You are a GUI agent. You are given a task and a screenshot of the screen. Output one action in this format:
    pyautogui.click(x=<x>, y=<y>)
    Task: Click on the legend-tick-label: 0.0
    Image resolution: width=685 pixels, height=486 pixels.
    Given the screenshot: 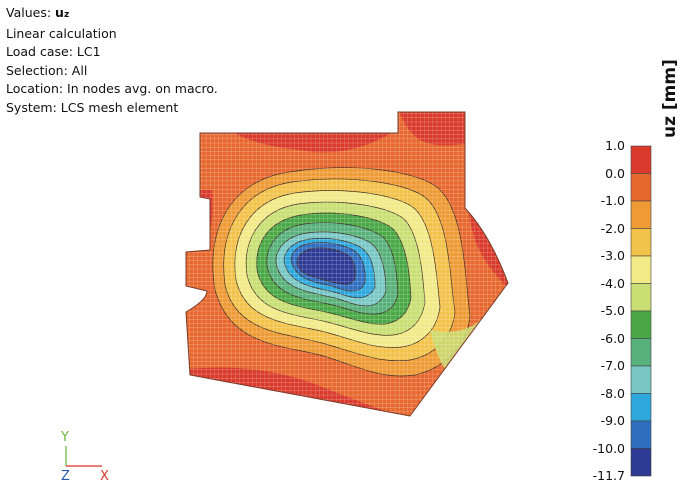 What is the action you would take?
    pyautogui.click(x=615, y=173)
    